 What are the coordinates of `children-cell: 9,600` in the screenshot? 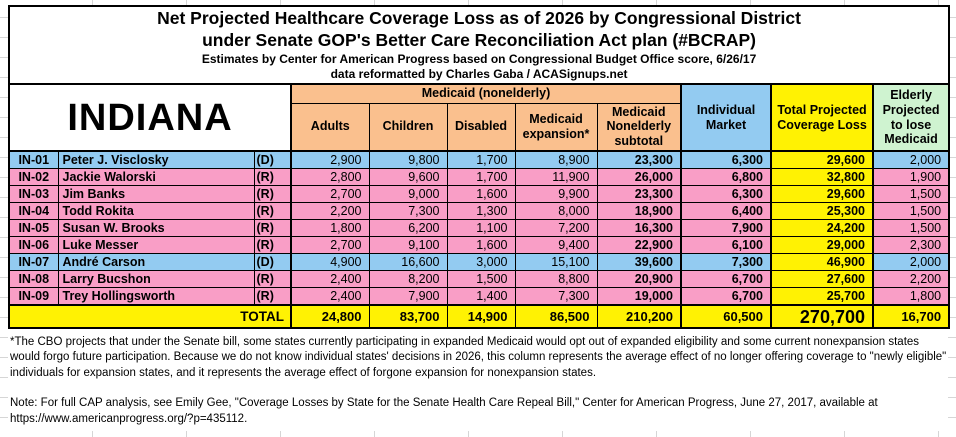 It's located at (408, 177).